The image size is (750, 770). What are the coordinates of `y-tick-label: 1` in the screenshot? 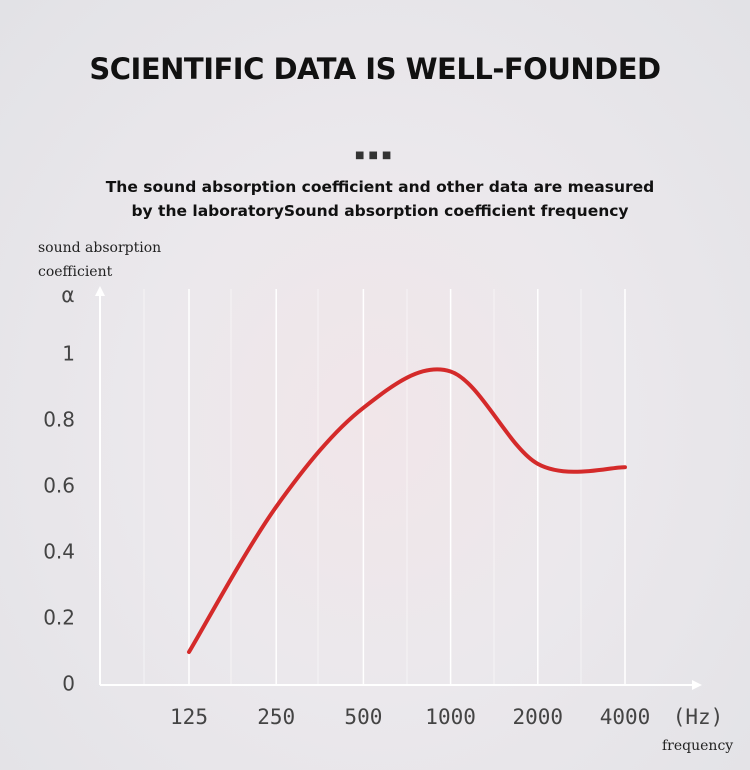 It's located at (68, 354).